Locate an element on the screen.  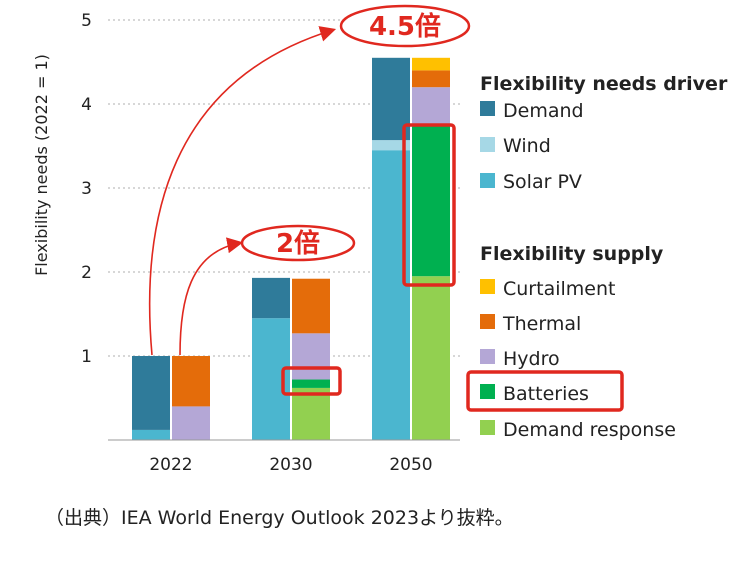
y-ticks: 1 2 3 4 5 is located at coordinates (86, 189).